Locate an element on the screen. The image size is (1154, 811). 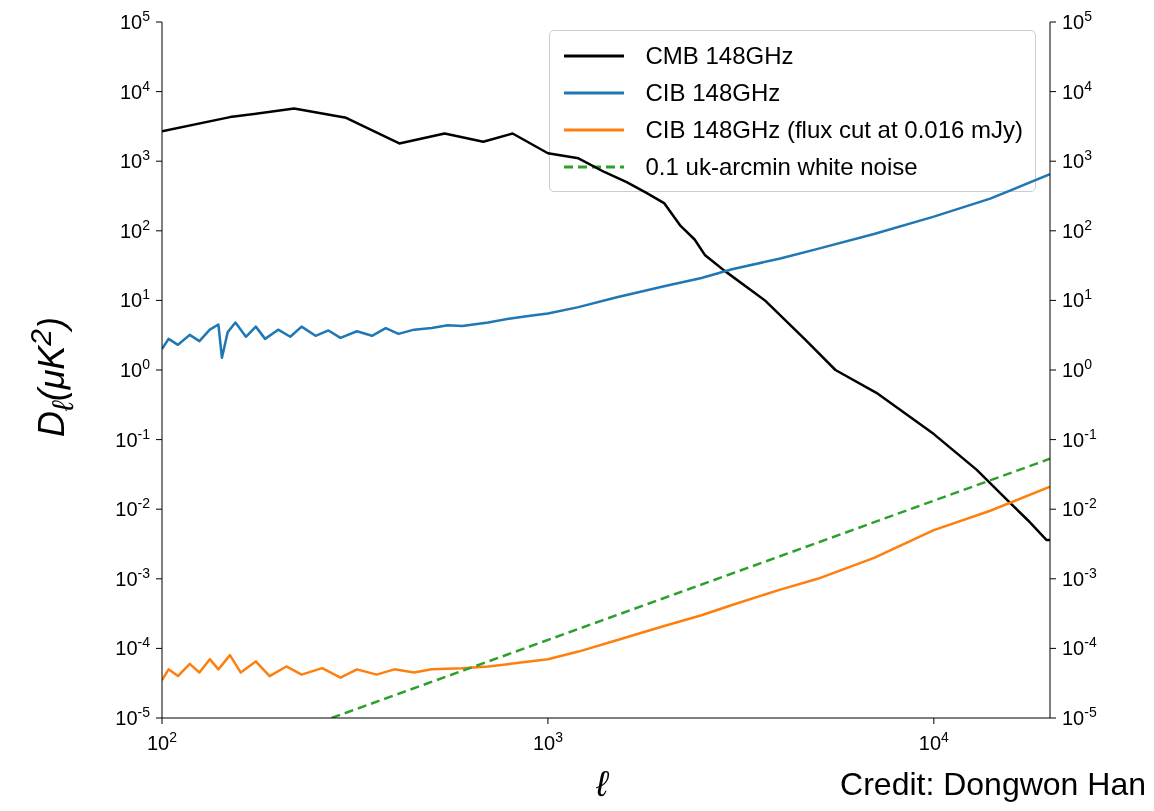
text: 10$^{2}$ is located at coordinates (1077, 229).